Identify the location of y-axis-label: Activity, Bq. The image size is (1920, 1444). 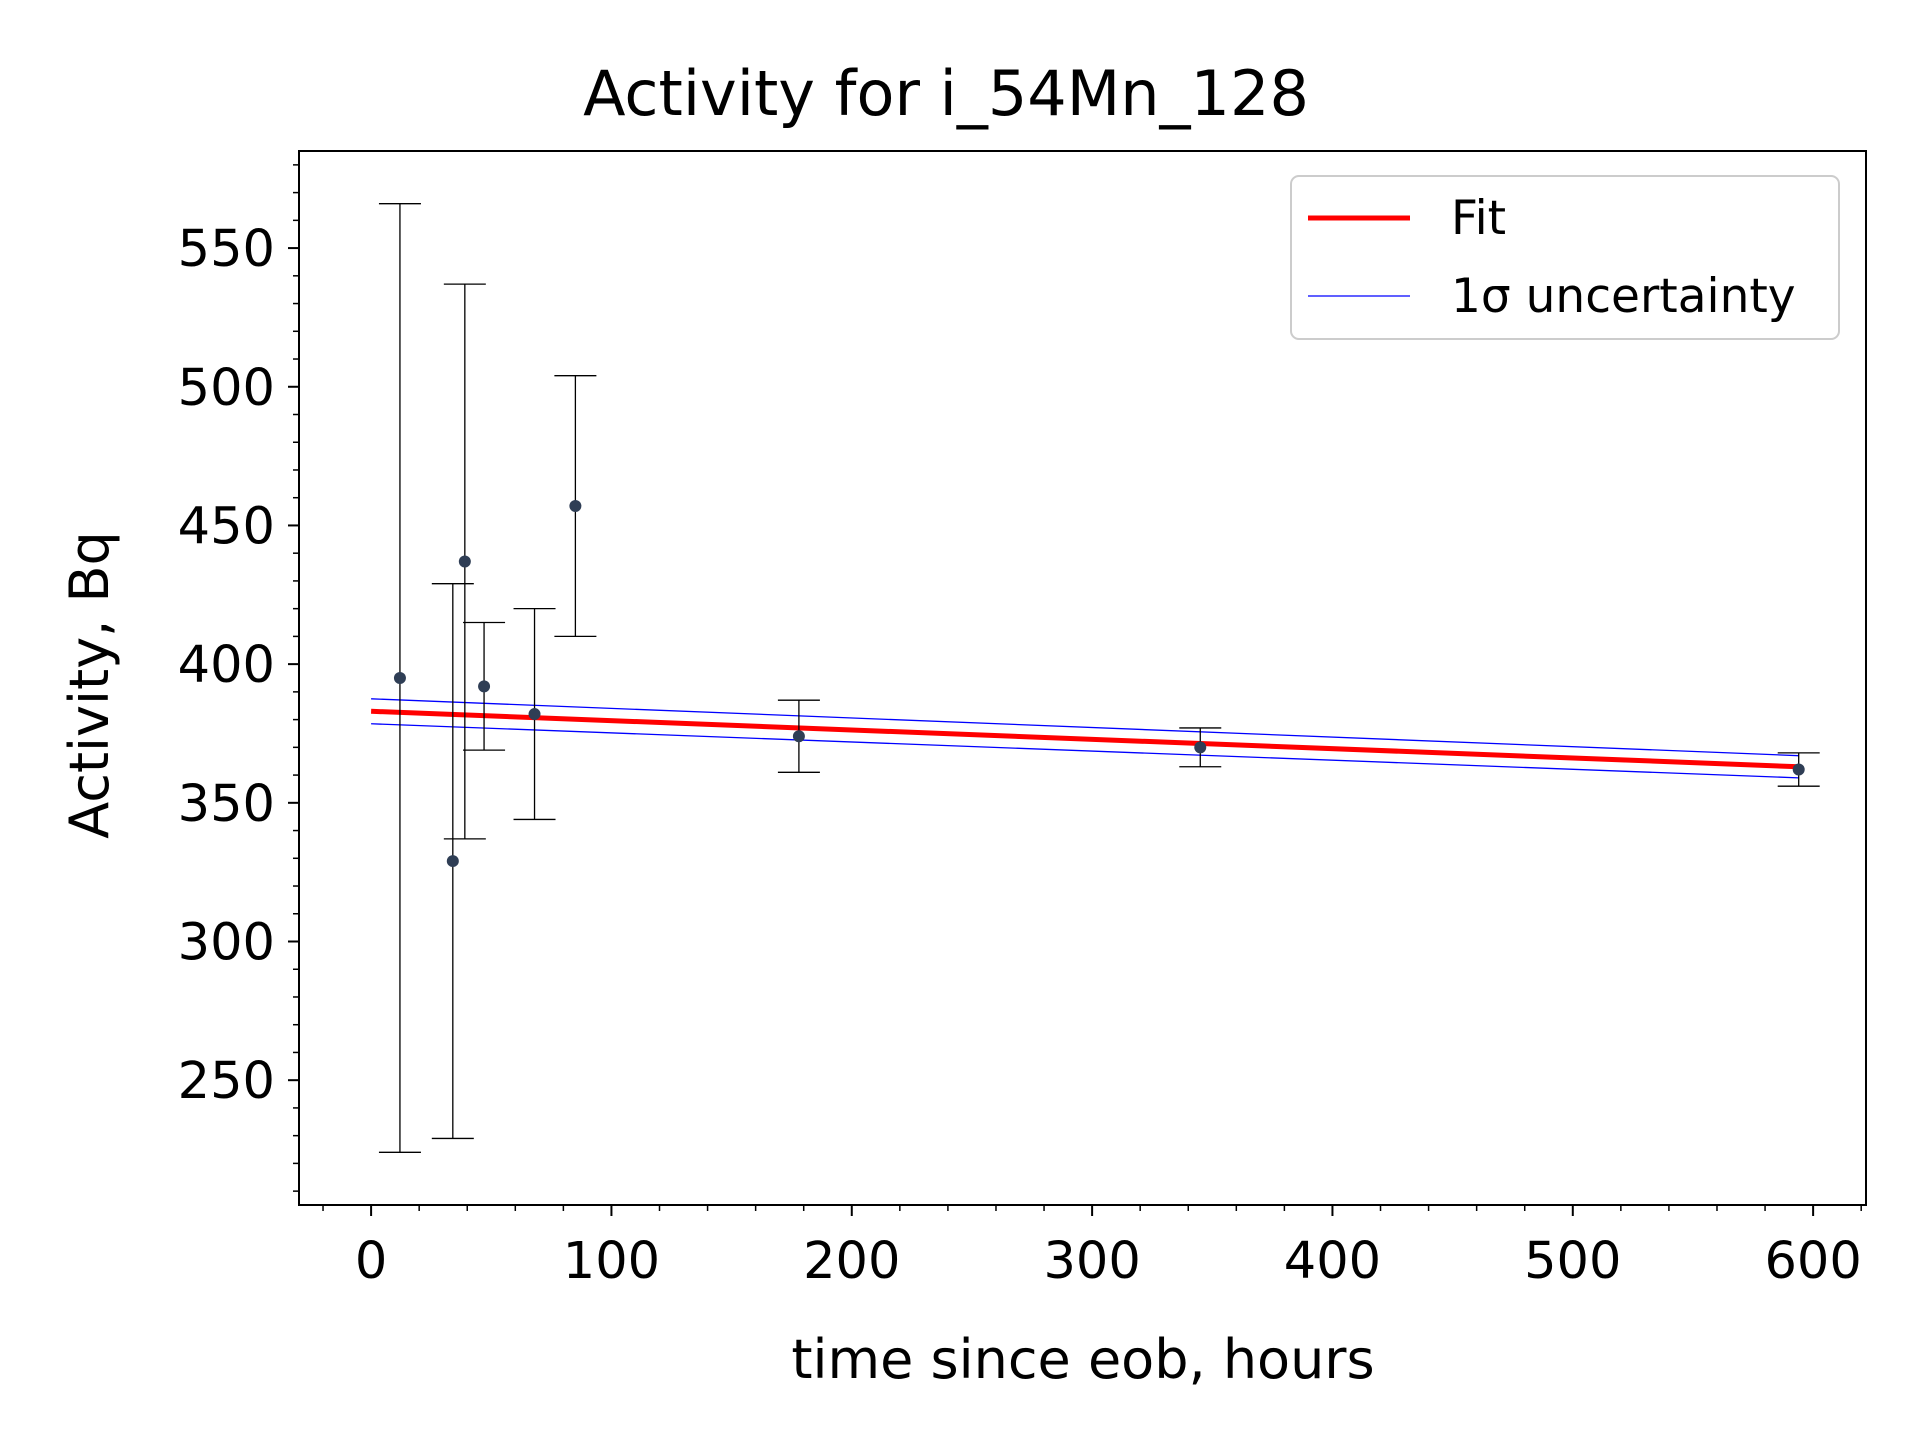
(89, 685).